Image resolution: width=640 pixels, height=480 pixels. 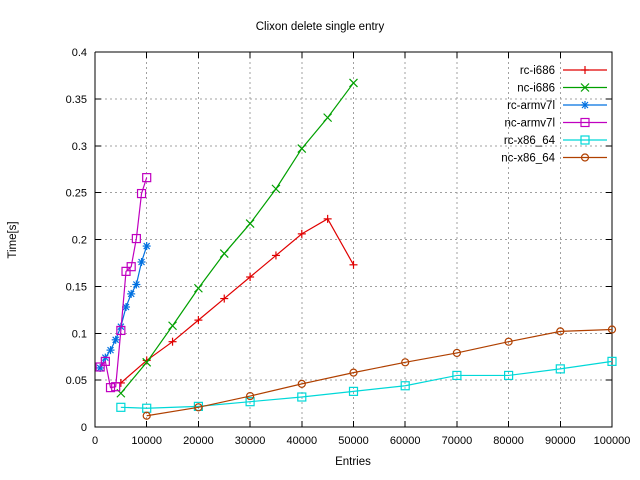 I want to click on y-tick-label: 0.05, so click(x=76, y=381).